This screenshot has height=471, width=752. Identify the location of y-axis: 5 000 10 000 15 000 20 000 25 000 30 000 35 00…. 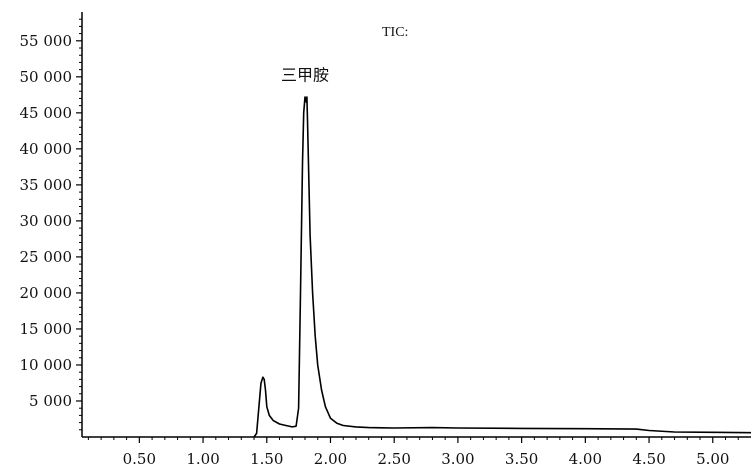
(51, 224).